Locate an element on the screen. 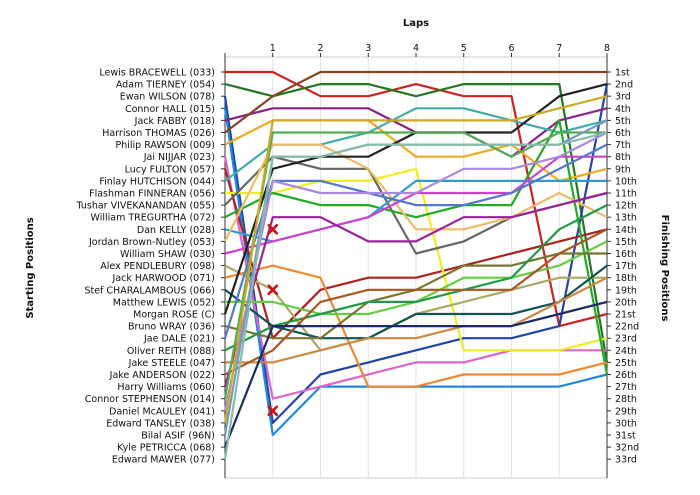  starting-position-label: Jack FABBY (018) is located at coordinates (174, 121).